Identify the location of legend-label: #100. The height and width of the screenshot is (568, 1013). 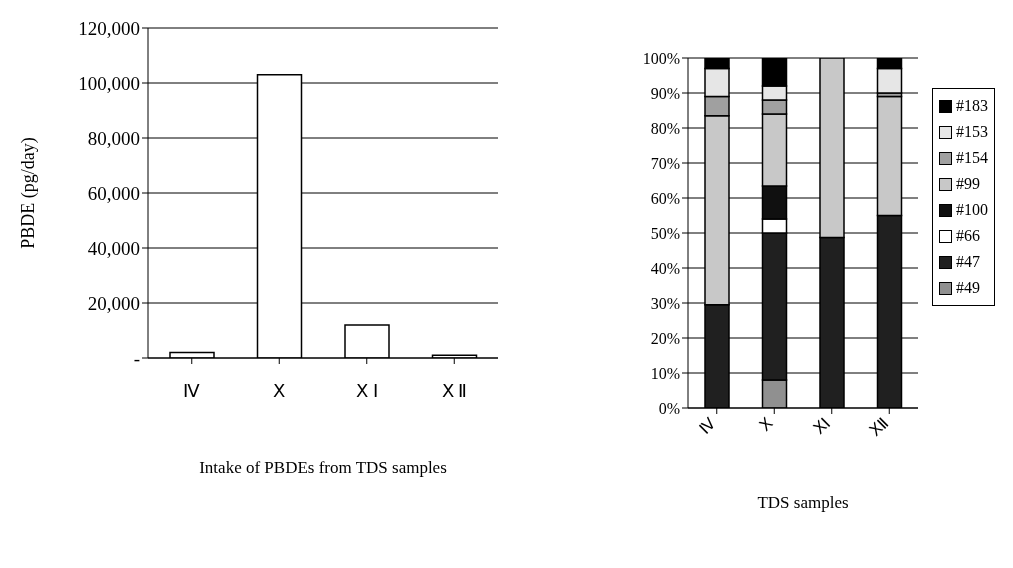
(972, 210).